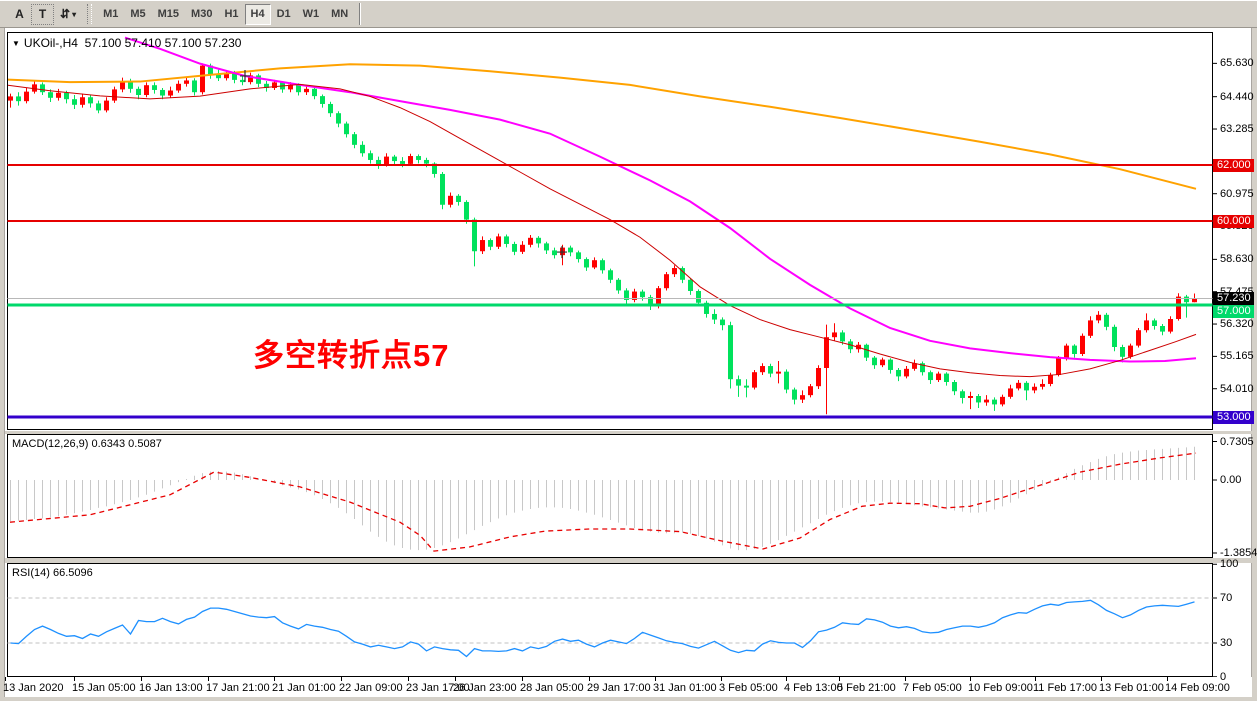 The height and width of the screenshot is (701, 1257). Describe the element at coordinates (685, 688) in the screenshot. I see `time-tick-label: 31 Jan 01:00` at that location.